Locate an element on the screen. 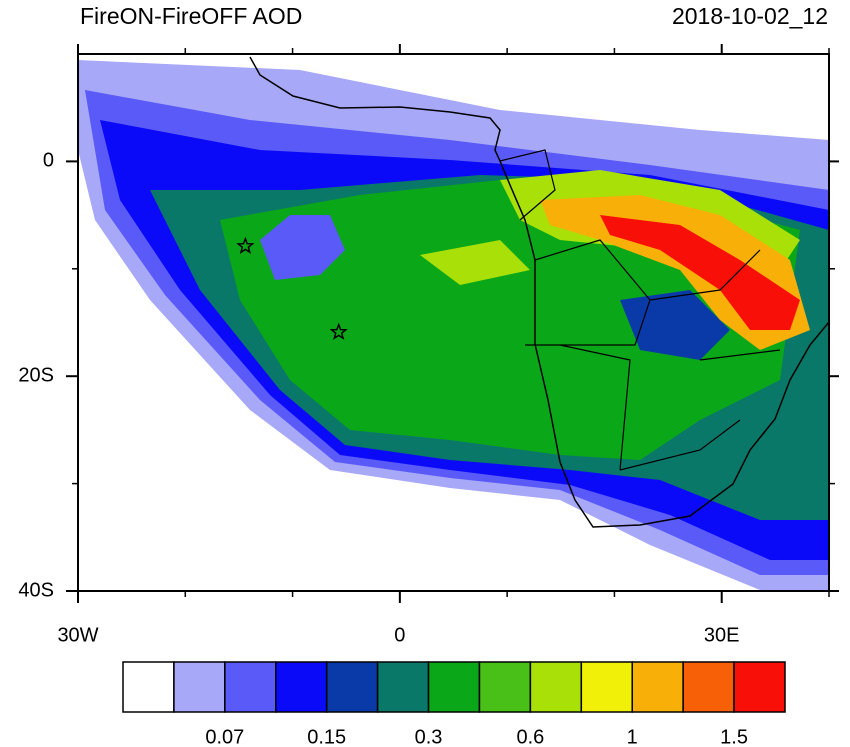 This screenshot has height=747, width=850. colorbar-label: 0.6 is located at coordinates (530, 736).